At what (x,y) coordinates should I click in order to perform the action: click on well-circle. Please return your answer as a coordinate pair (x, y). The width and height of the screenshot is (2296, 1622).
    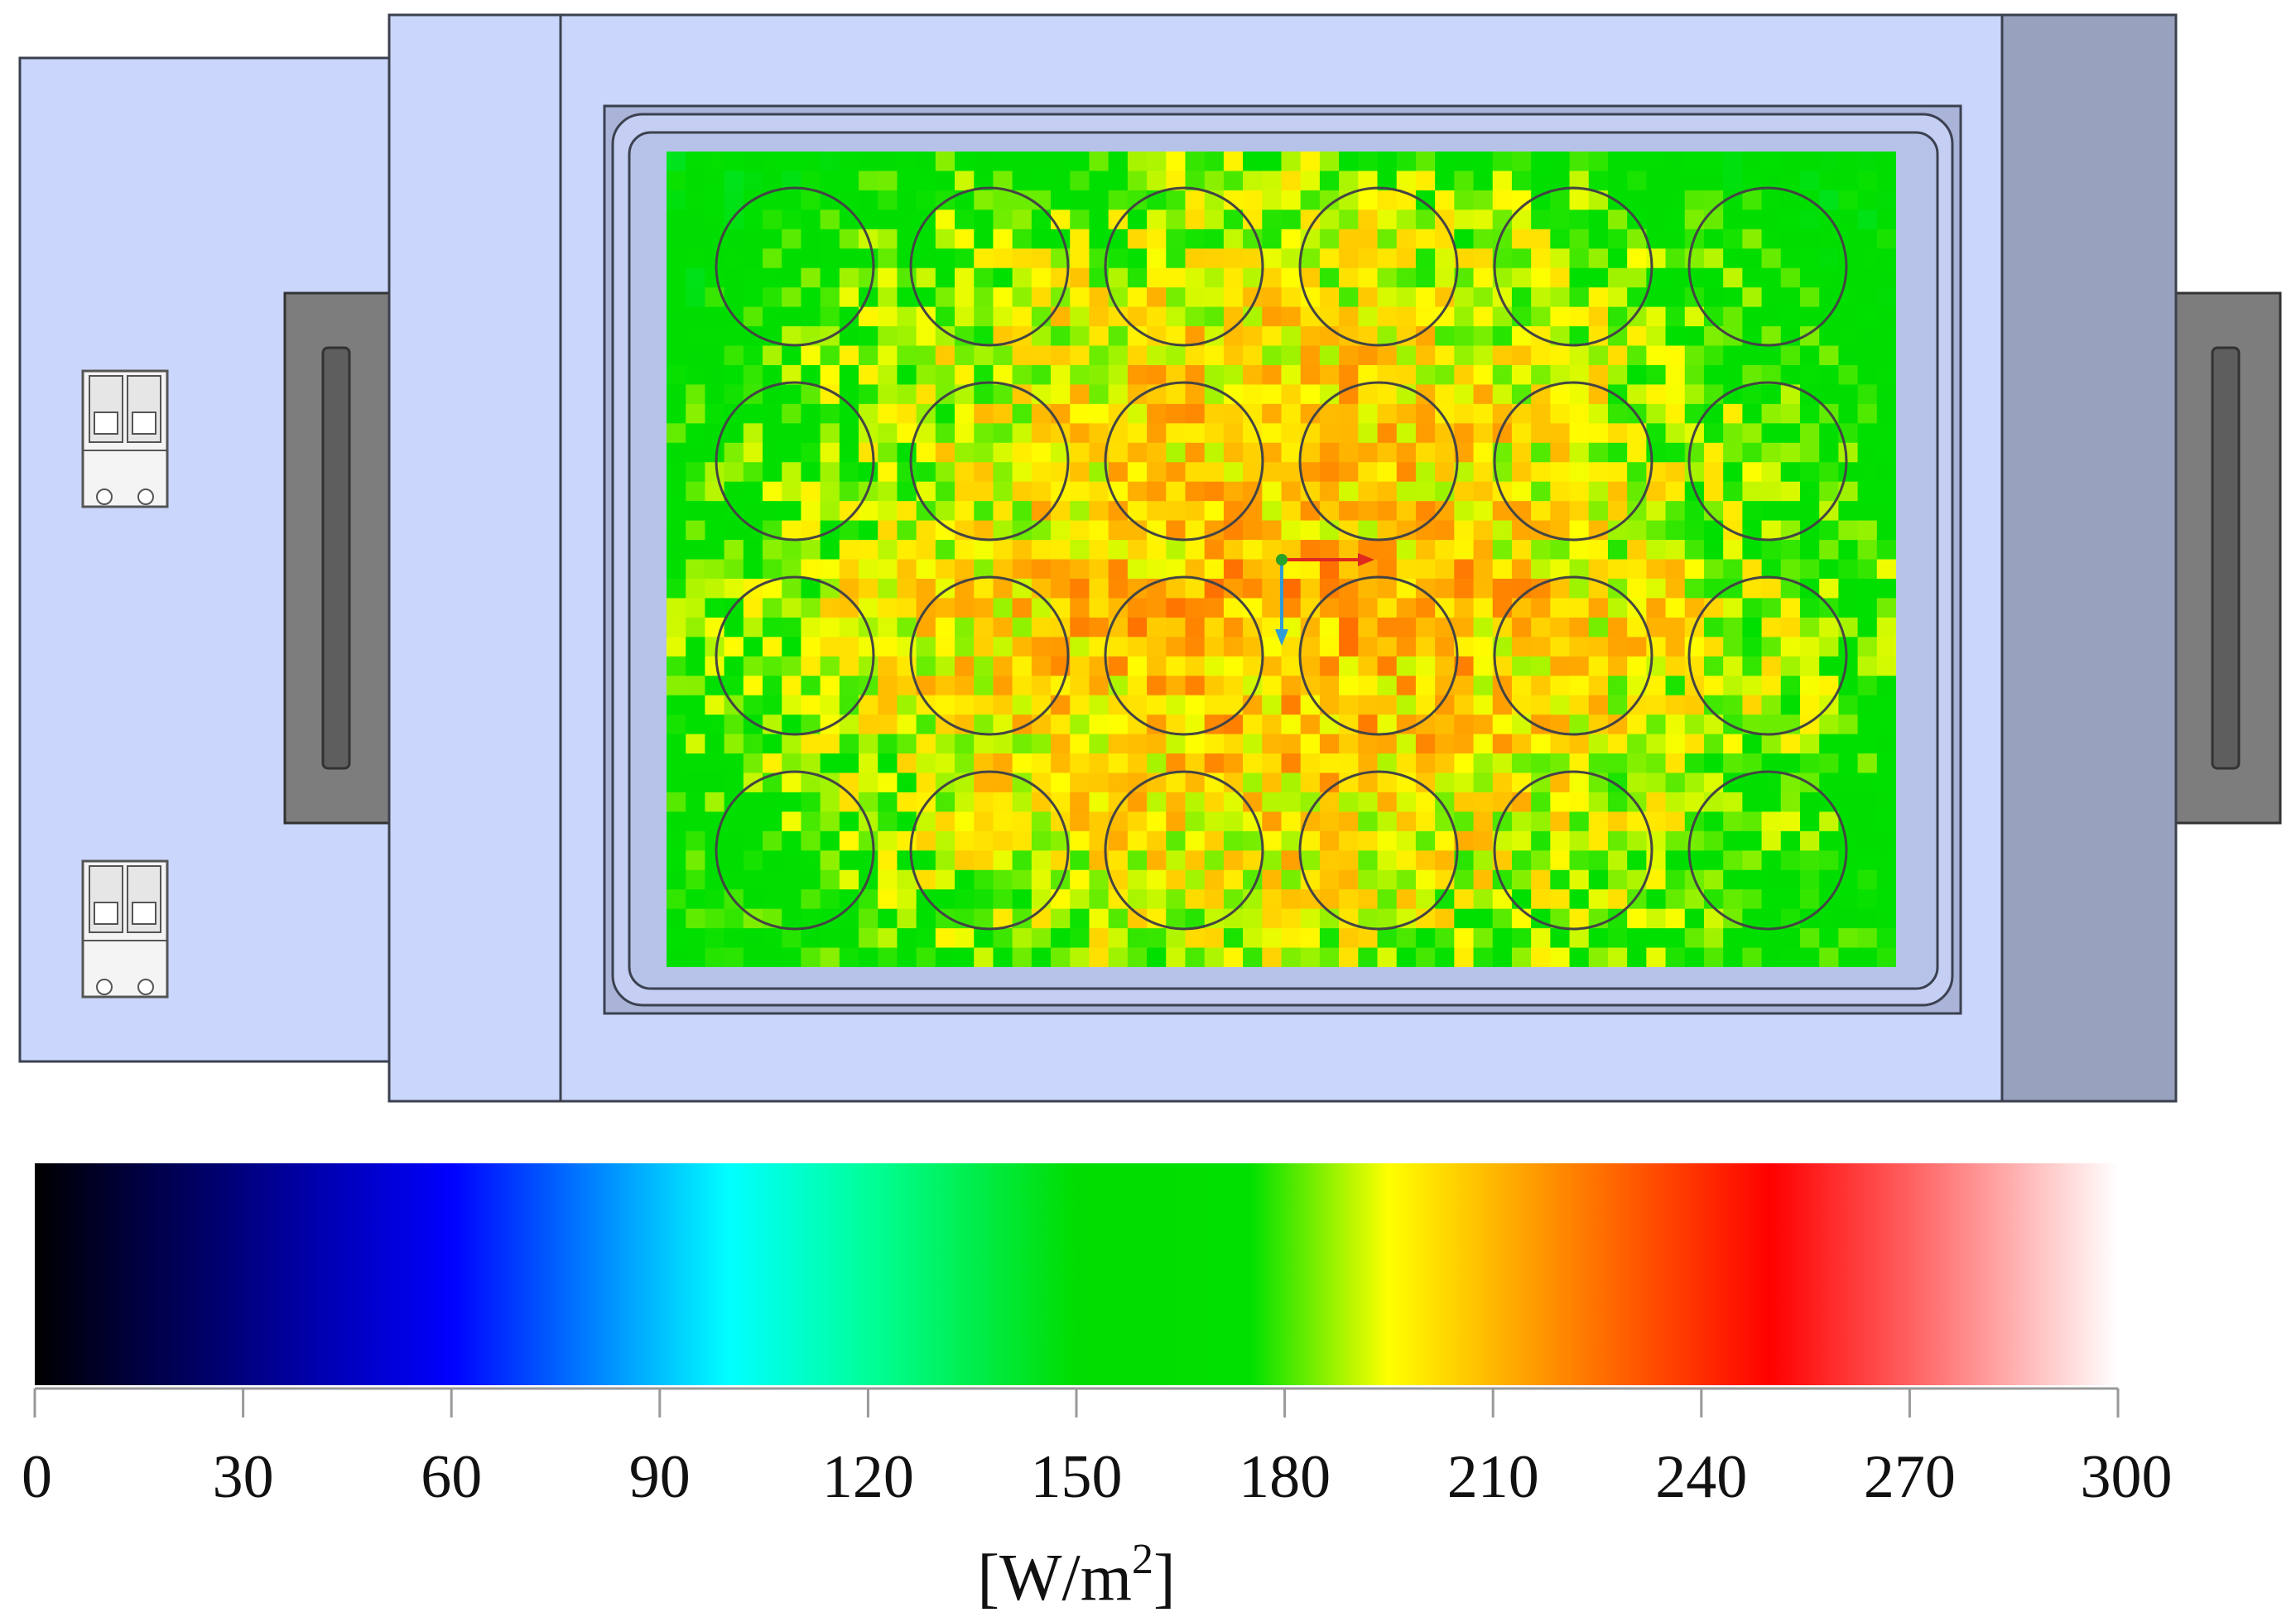
    Looking at the image, I should click on (1573, 461).